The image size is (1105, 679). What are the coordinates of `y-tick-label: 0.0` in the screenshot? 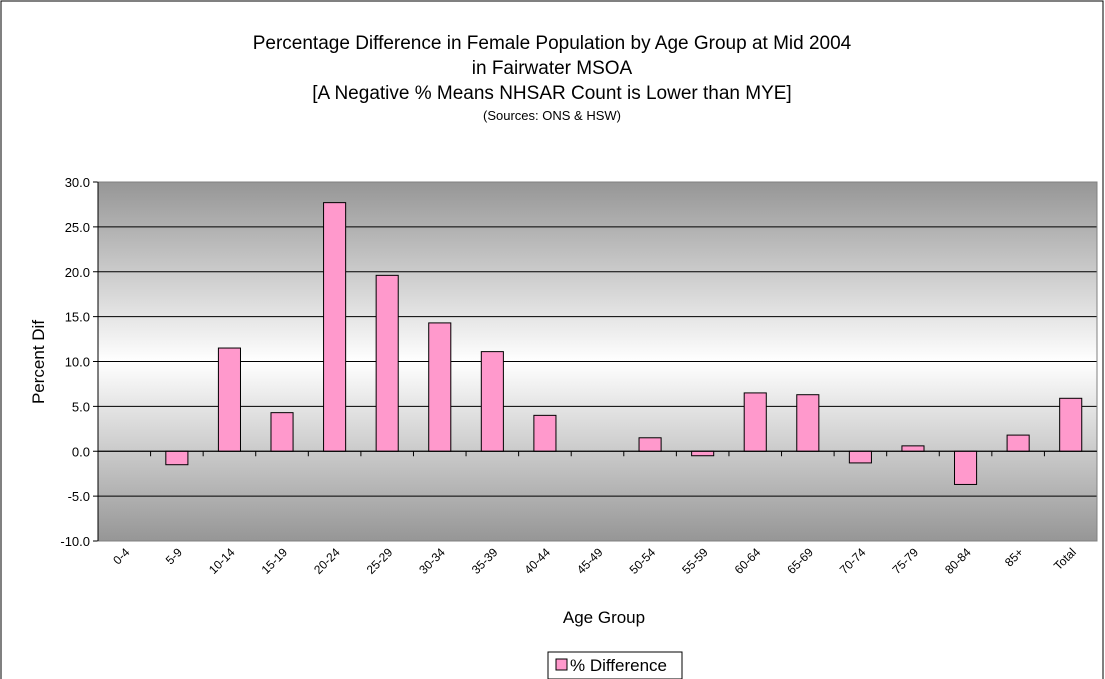 It's located at (81, 451).